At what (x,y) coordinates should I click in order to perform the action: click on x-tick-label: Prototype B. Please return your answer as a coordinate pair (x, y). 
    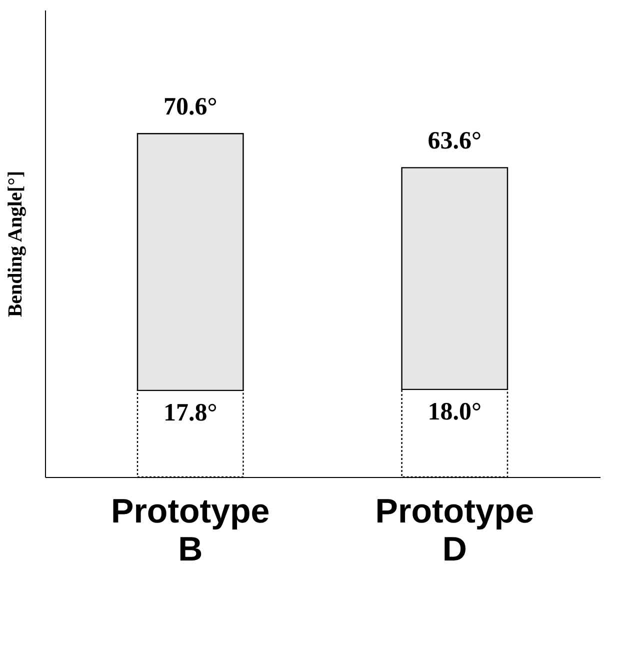
    Looking at the image, I should click on (190, 530).